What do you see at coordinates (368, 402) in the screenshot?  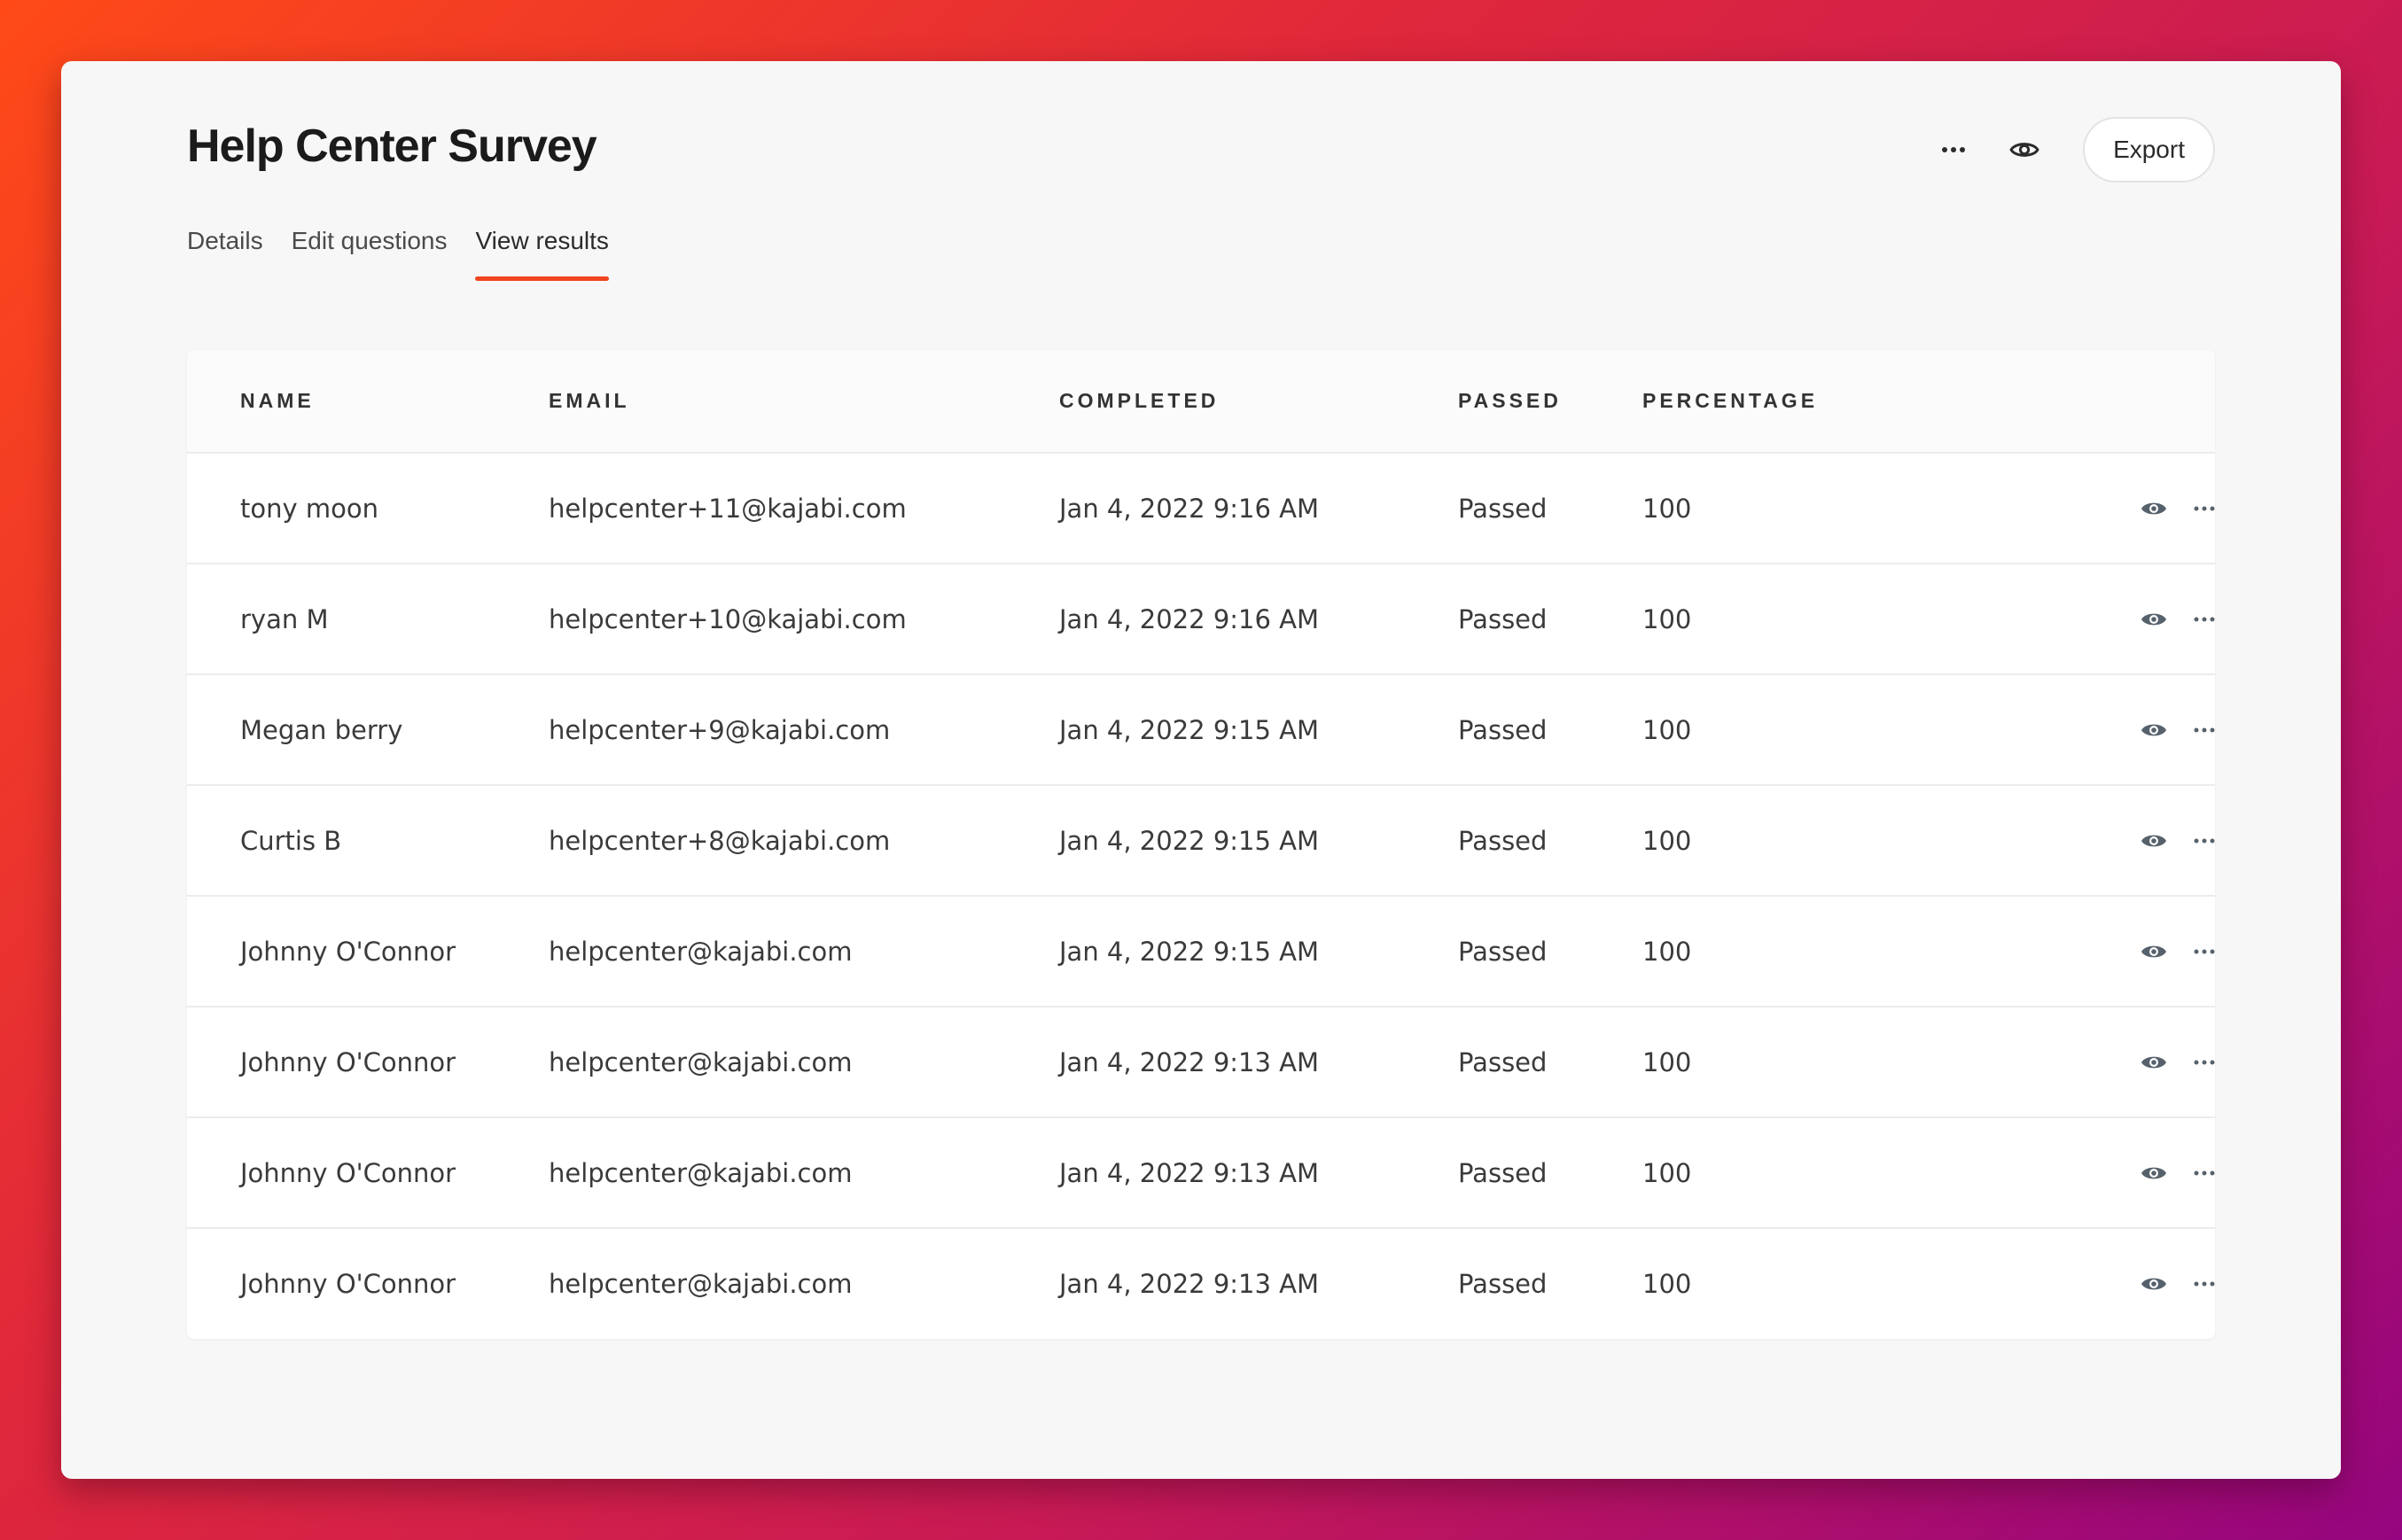 I see `column-header-name: NAME` at bounding box center [368, 402].